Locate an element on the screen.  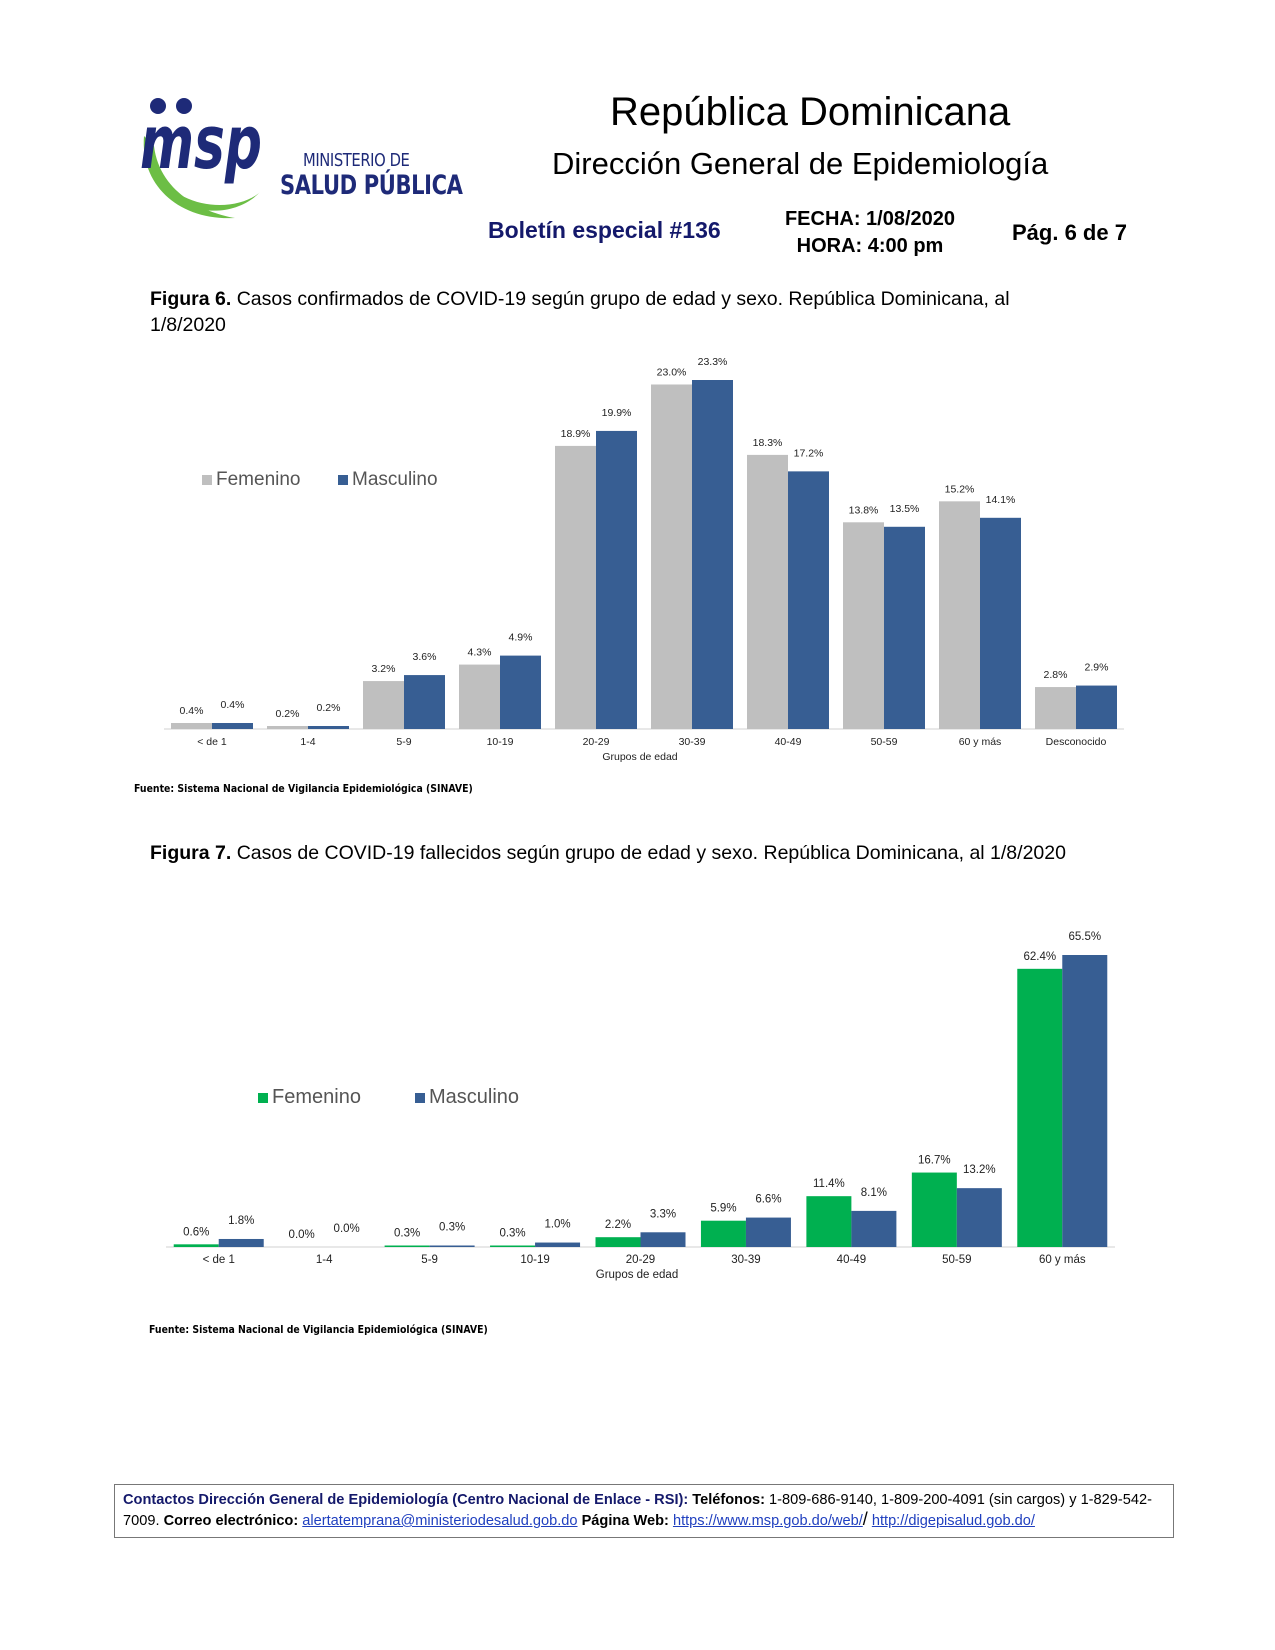
data-label: 16.7% is located at coordinates (934, 1161).